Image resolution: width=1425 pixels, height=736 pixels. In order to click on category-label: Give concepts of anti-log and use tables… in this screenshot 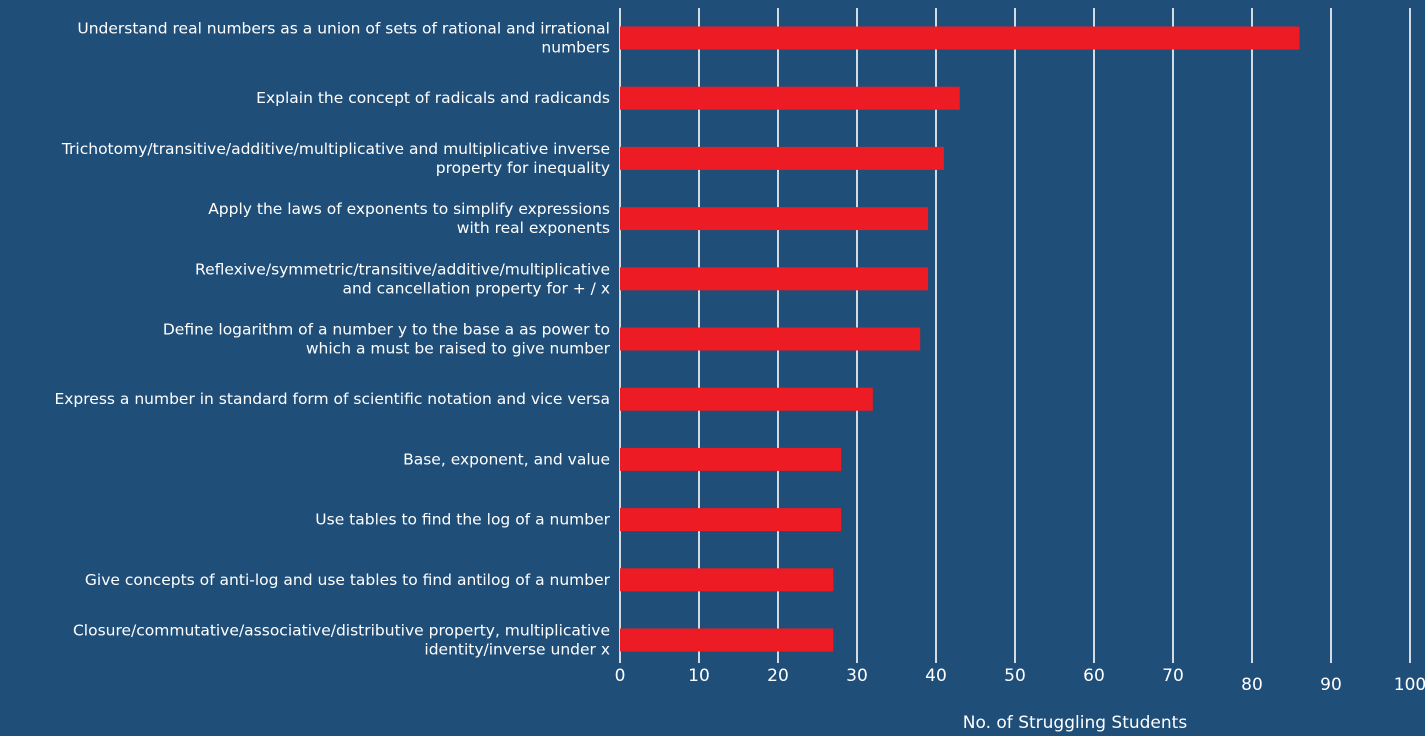, I will do `click(348, 580)`.